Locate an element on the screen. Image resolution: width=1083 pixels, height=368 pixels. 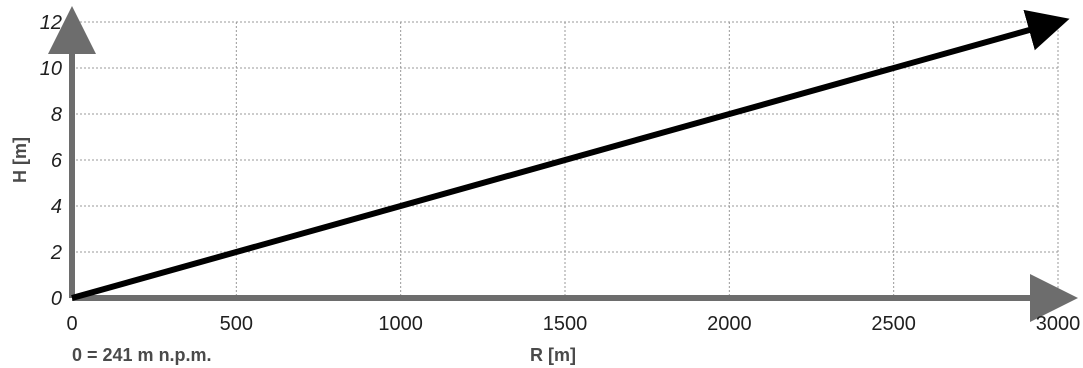
x-tick-label: 3000 is located at coordinates (1058, 324).